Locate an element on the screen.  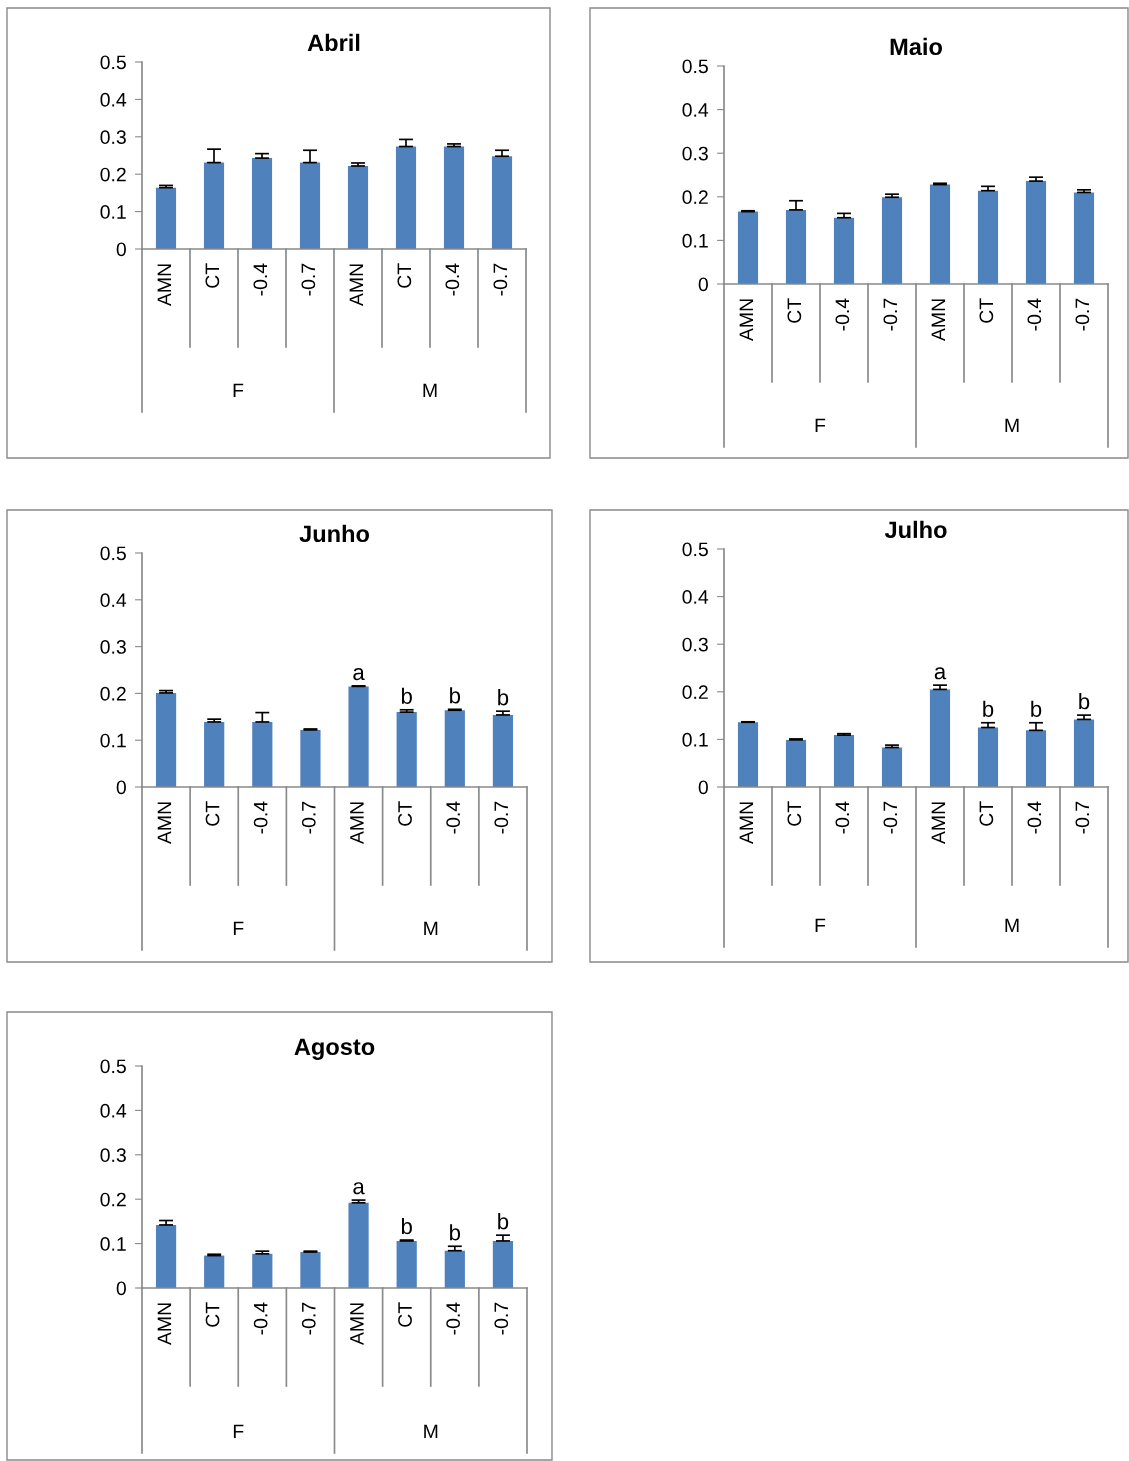
y-tick-label: 0 is located at coordinates (121, 787).